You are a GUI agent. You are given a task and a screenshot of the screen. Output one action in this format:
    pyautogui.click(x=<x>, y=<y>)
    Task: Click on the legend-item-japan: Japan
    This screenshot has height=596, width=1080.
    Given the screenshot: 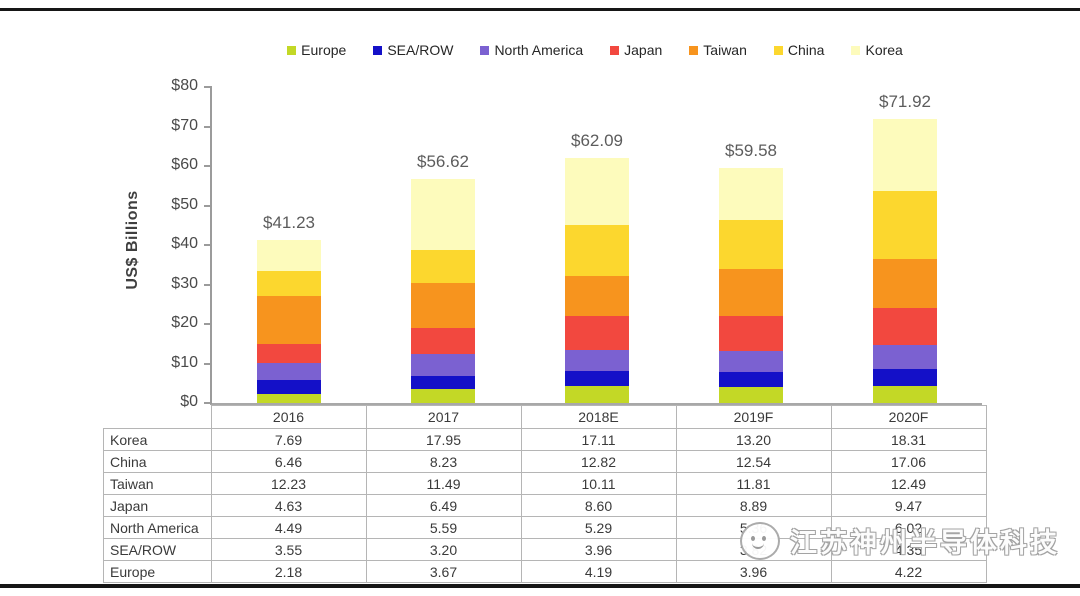 What is the action you would take?
    pyautogui.click(x=636, y=50)
    